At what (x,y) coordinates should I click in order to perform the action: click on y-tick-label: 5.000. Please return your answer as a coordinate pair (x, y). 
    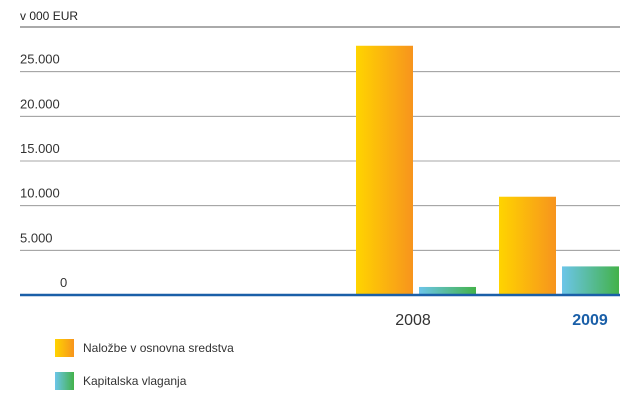
    Looking at the image, I should click on (36, 237).